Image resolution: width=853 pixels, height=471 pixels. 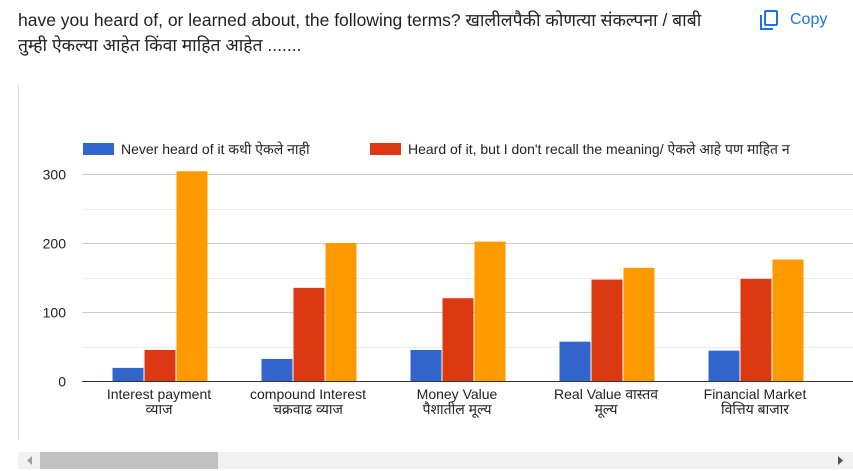 I want to click on x-tick-label: Financial Market, so click(x=755, y=394).